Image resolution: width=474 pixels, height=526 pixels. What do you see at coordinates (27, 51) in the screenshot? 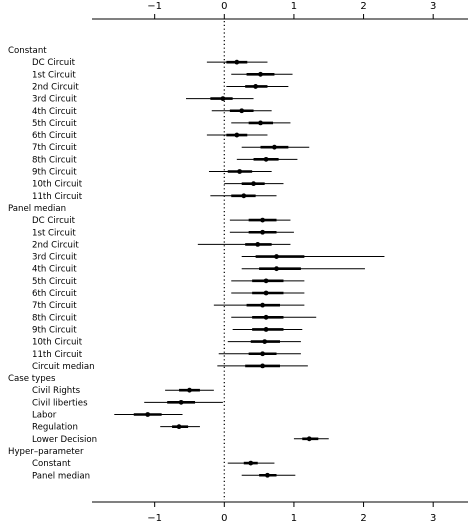
I see `group-header: Constant` at bounding box center [27, 51].